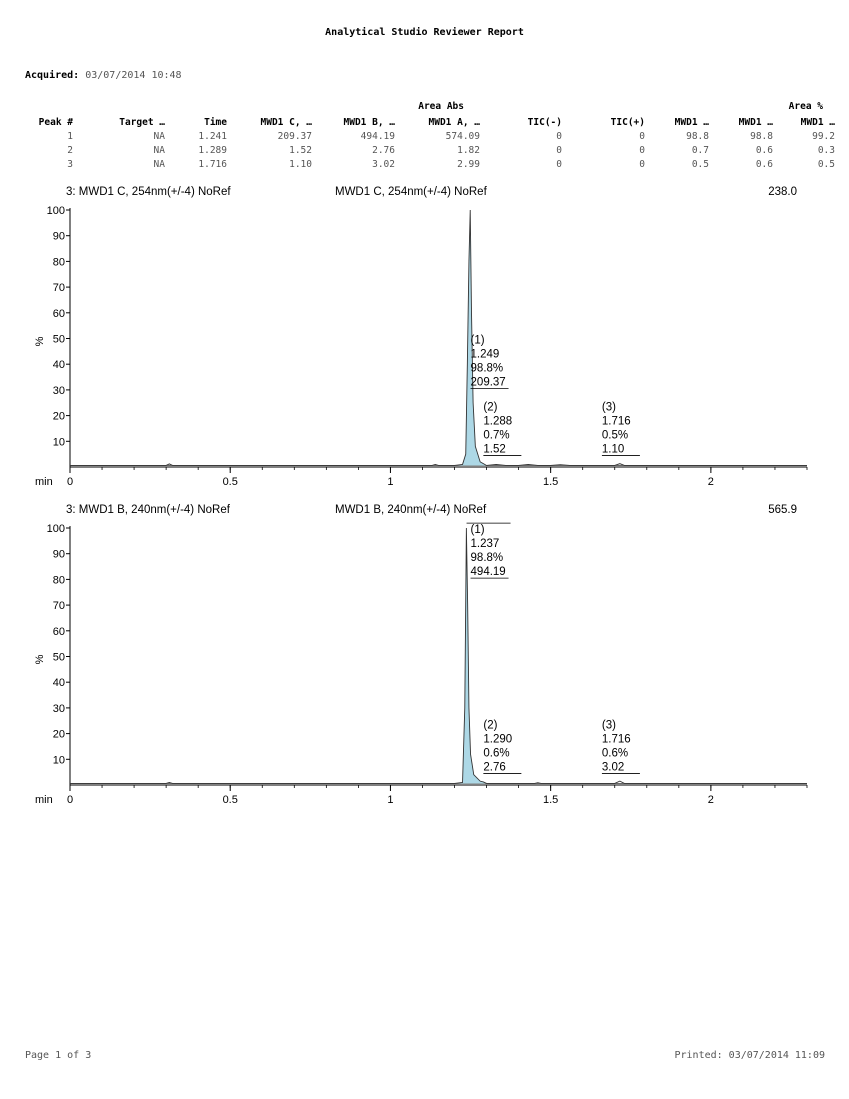 The image size is (849, 1099). I want to click on table-cell: 1.716, so click(212, 164).